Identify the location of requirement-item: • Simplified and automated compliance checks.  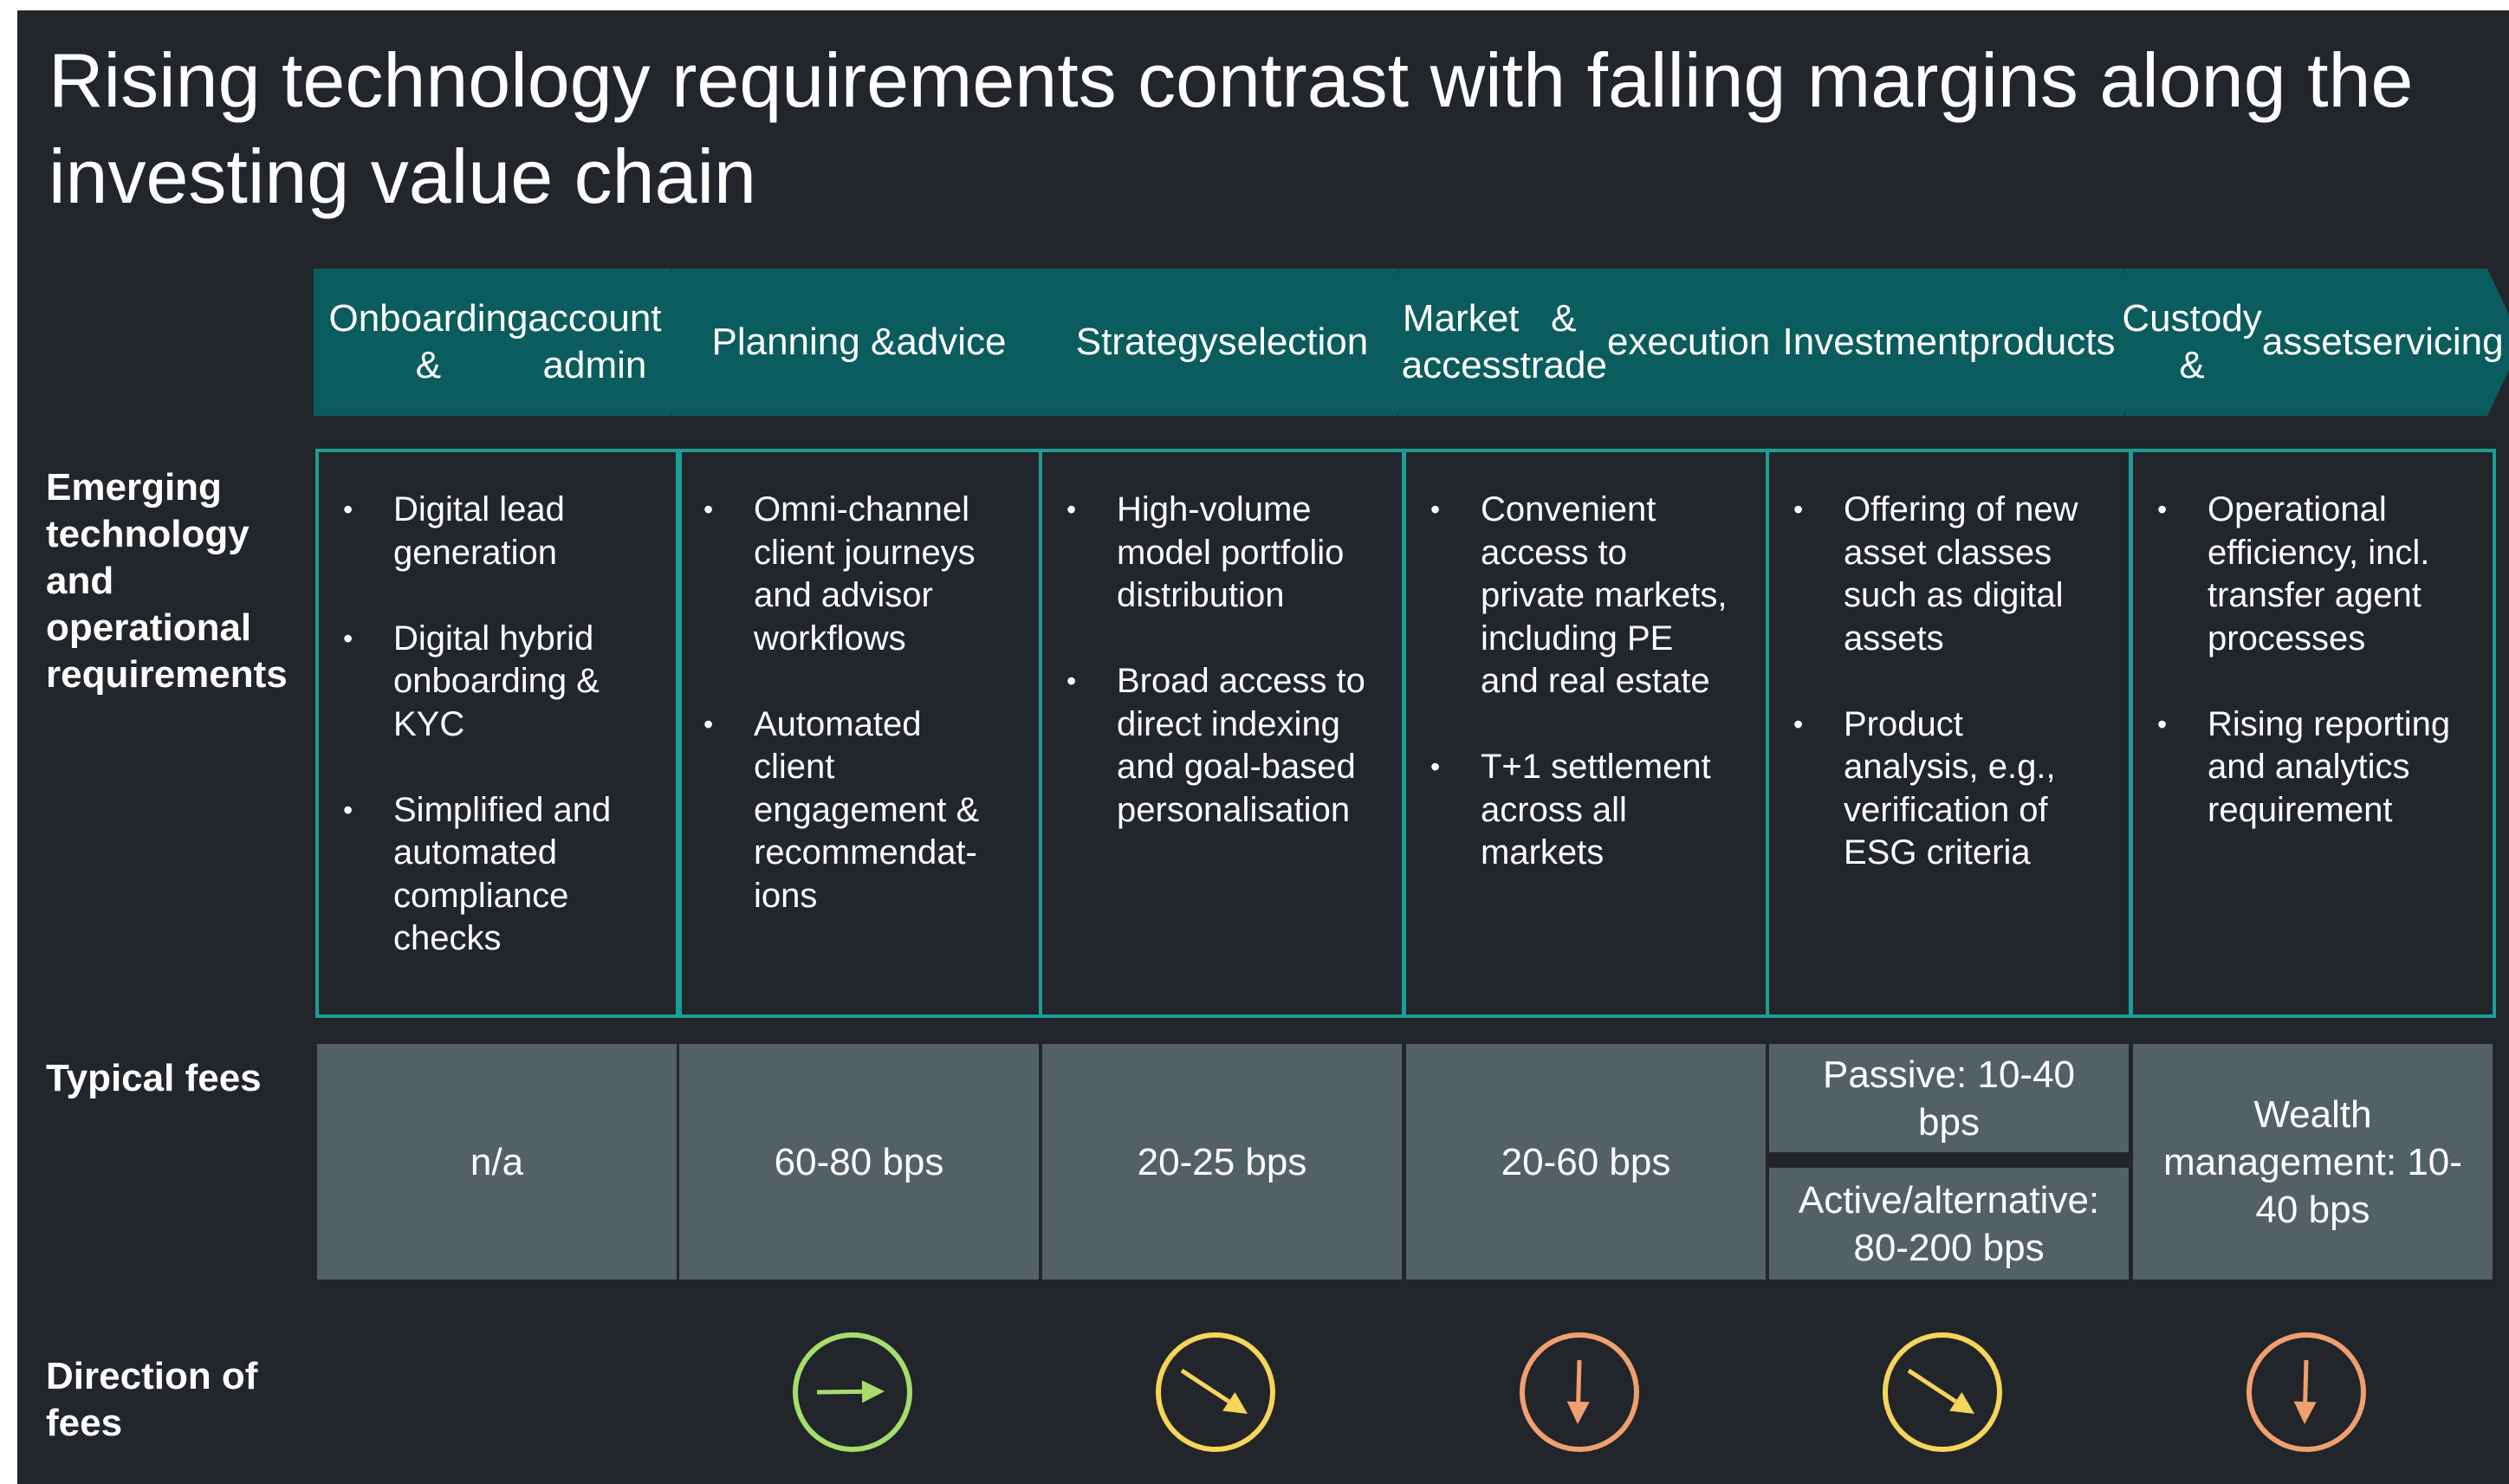
(505, 875).